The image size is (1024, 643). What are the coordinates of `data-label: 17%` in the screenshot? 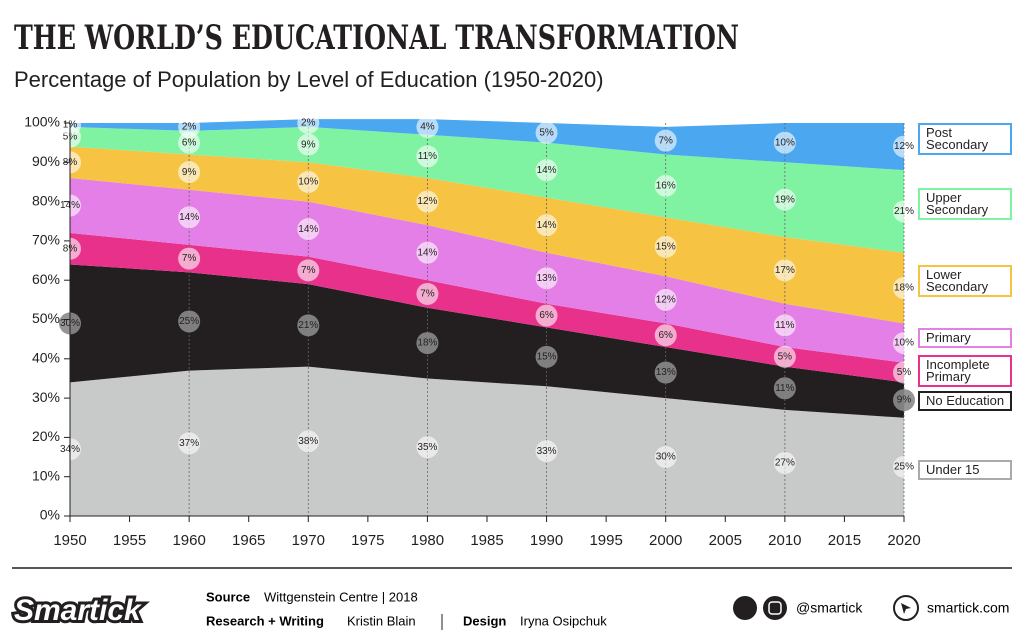 It's located at (785, 270).